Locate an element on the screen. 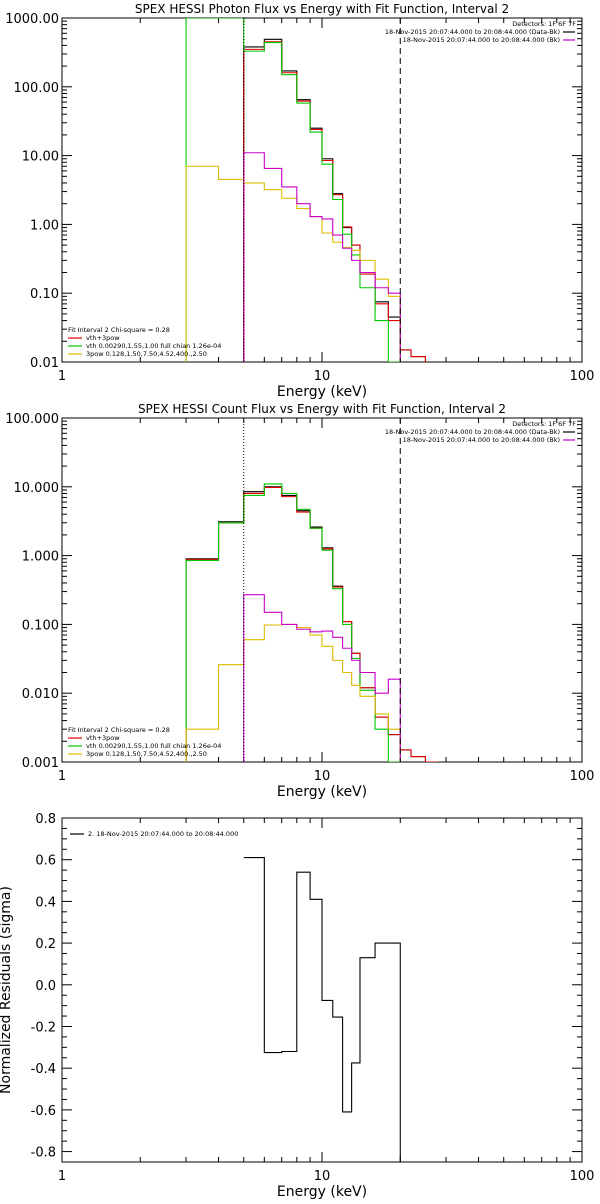 The width and height of the screenshot is (600, 1204). y-tick-label: 1000.00 is located at coordinates (32, 19).